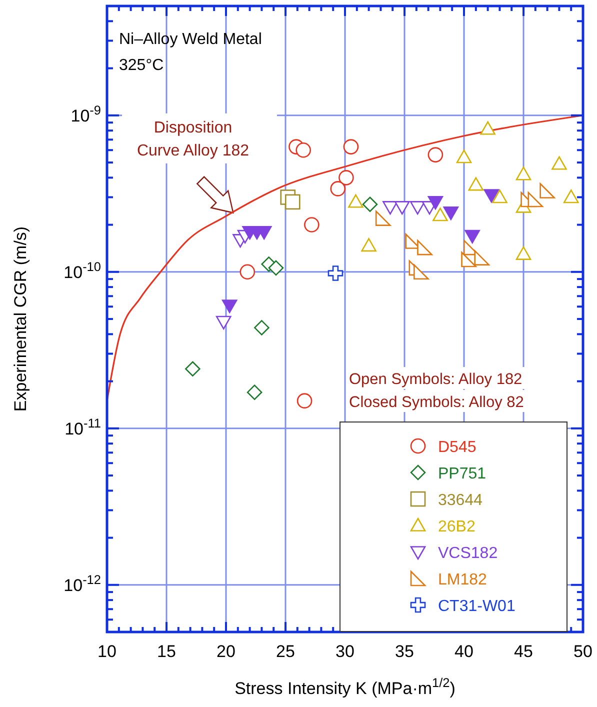  What do you see at coordinates (226, 651) in the screenshot?
I see `x-tick-label: 20` at bounding box center [226, 651].